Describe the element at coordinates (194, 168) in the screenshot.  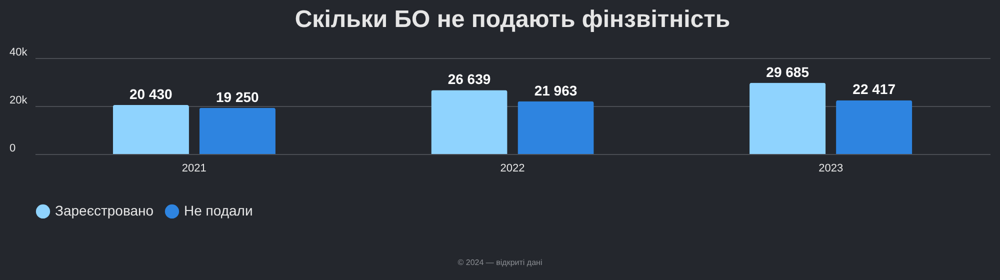
I see `x-tick-label: 2021` at that location.